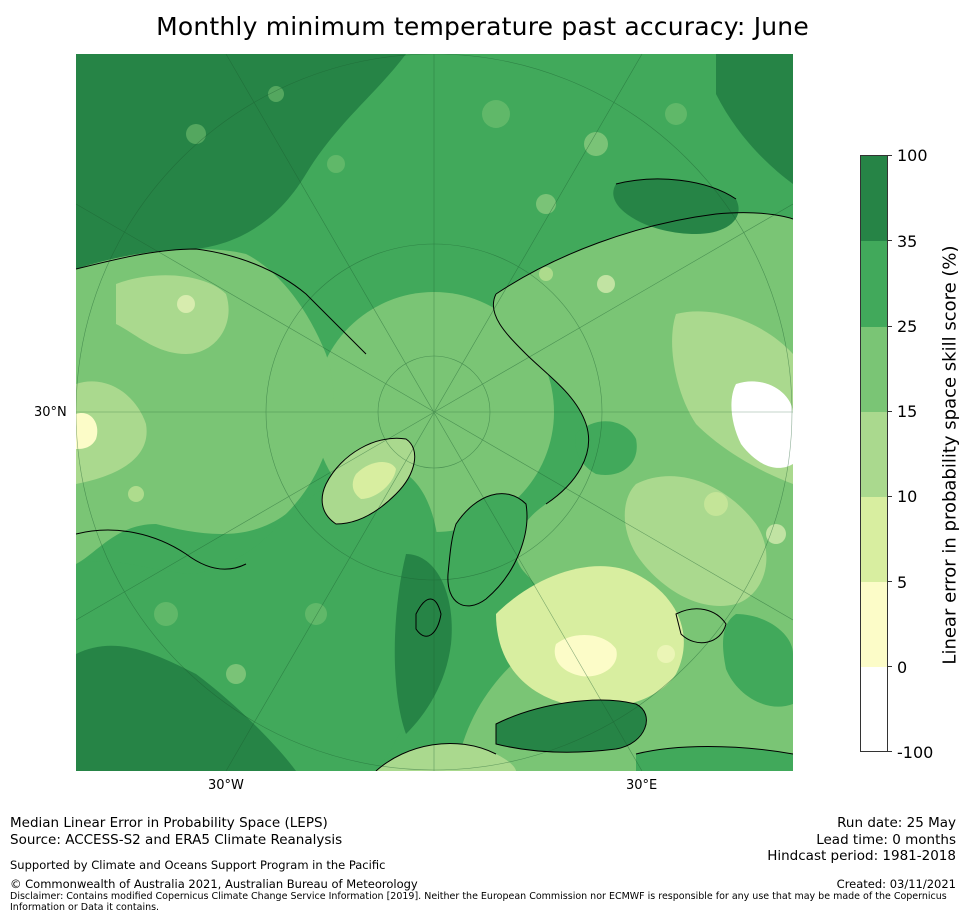 The width and height of the screenshot is (965, 919). I want to click on lon-label-30w: 30°W, so click(226, 785).